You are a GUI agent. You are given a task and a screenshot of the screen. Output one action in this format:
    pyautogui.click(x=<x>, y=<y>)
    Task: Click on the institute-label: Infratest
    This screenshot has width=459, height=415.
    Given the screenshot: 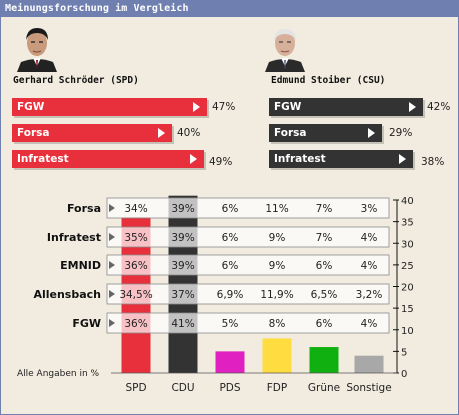 What is the action you would take?
    pyautogui.click(x=74, y=237)
    